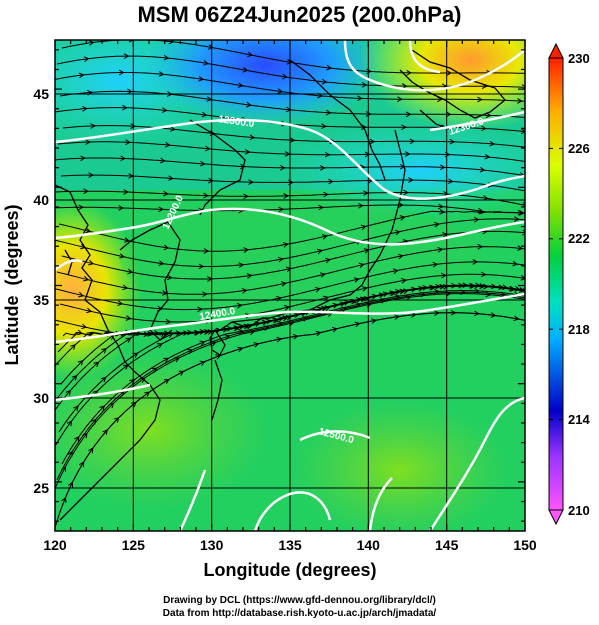  I want to click on colorbar: 210 214 218 222 226 230, so click(569, 284).